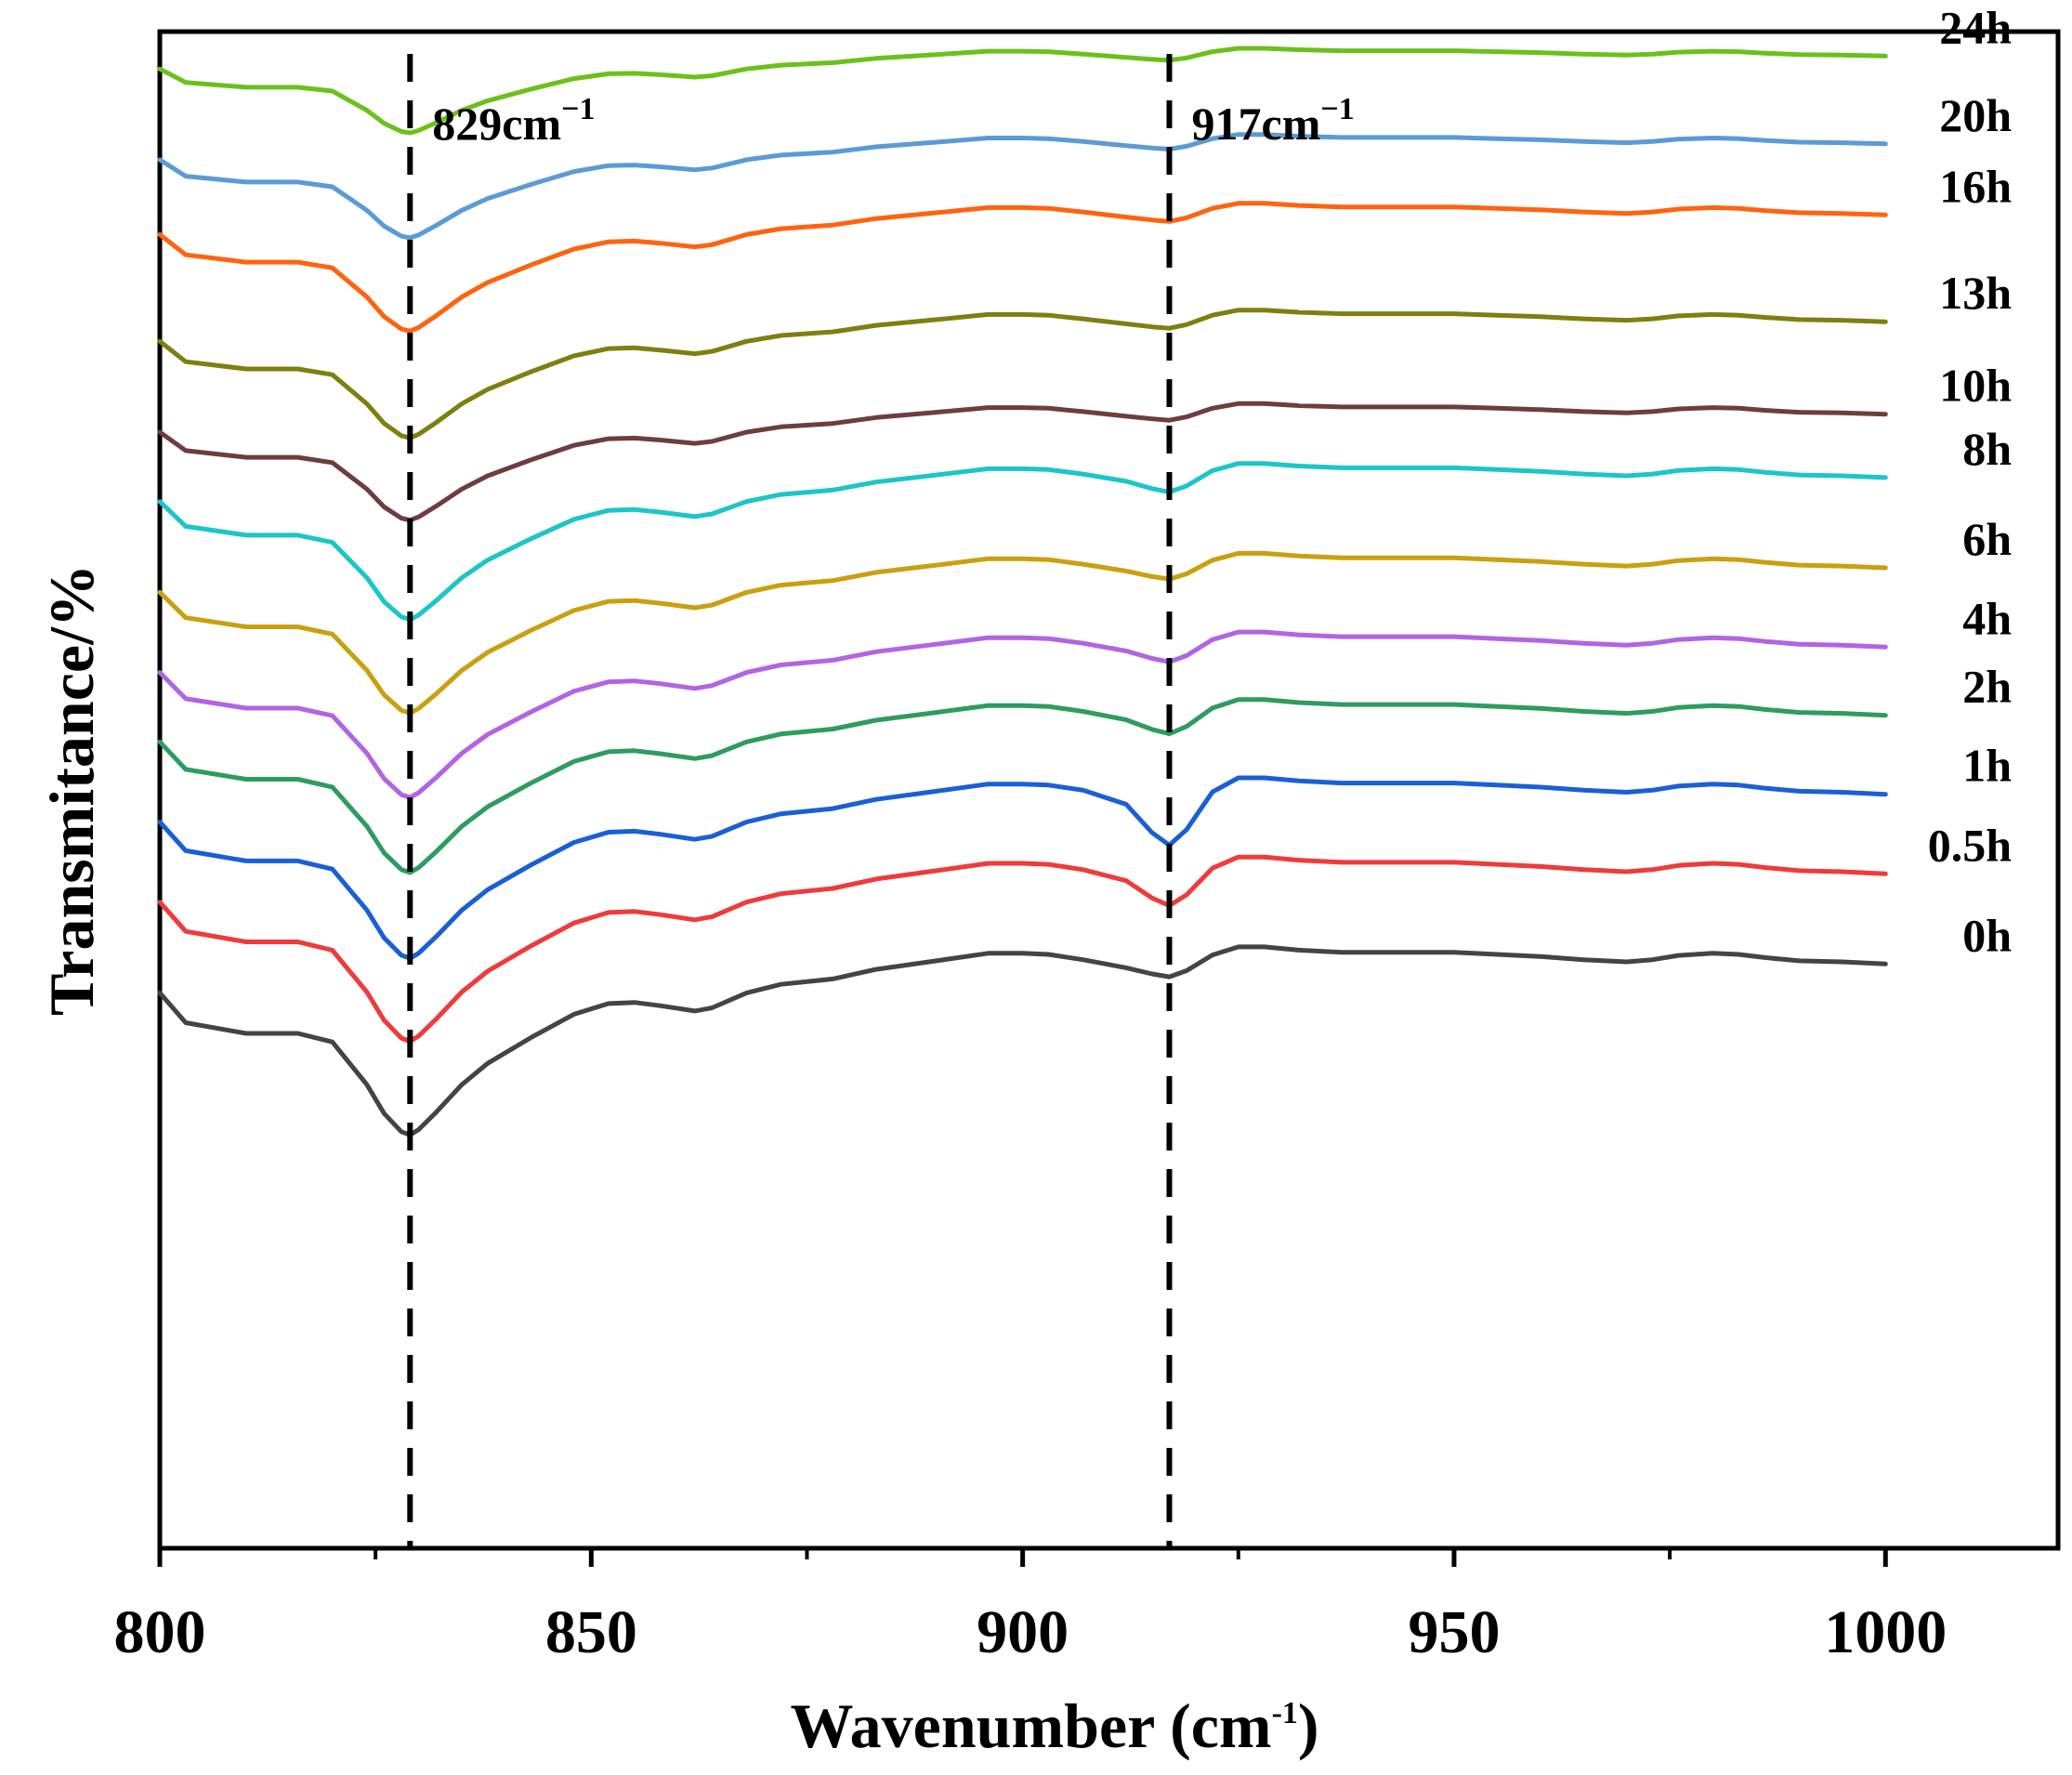 The width and height of the screenshot is (2072, 1775). What do you see at coordinates (1987, 935) in the screenshot?
I see `series-label-0h: 0h` at bounding box center [1987, 935].